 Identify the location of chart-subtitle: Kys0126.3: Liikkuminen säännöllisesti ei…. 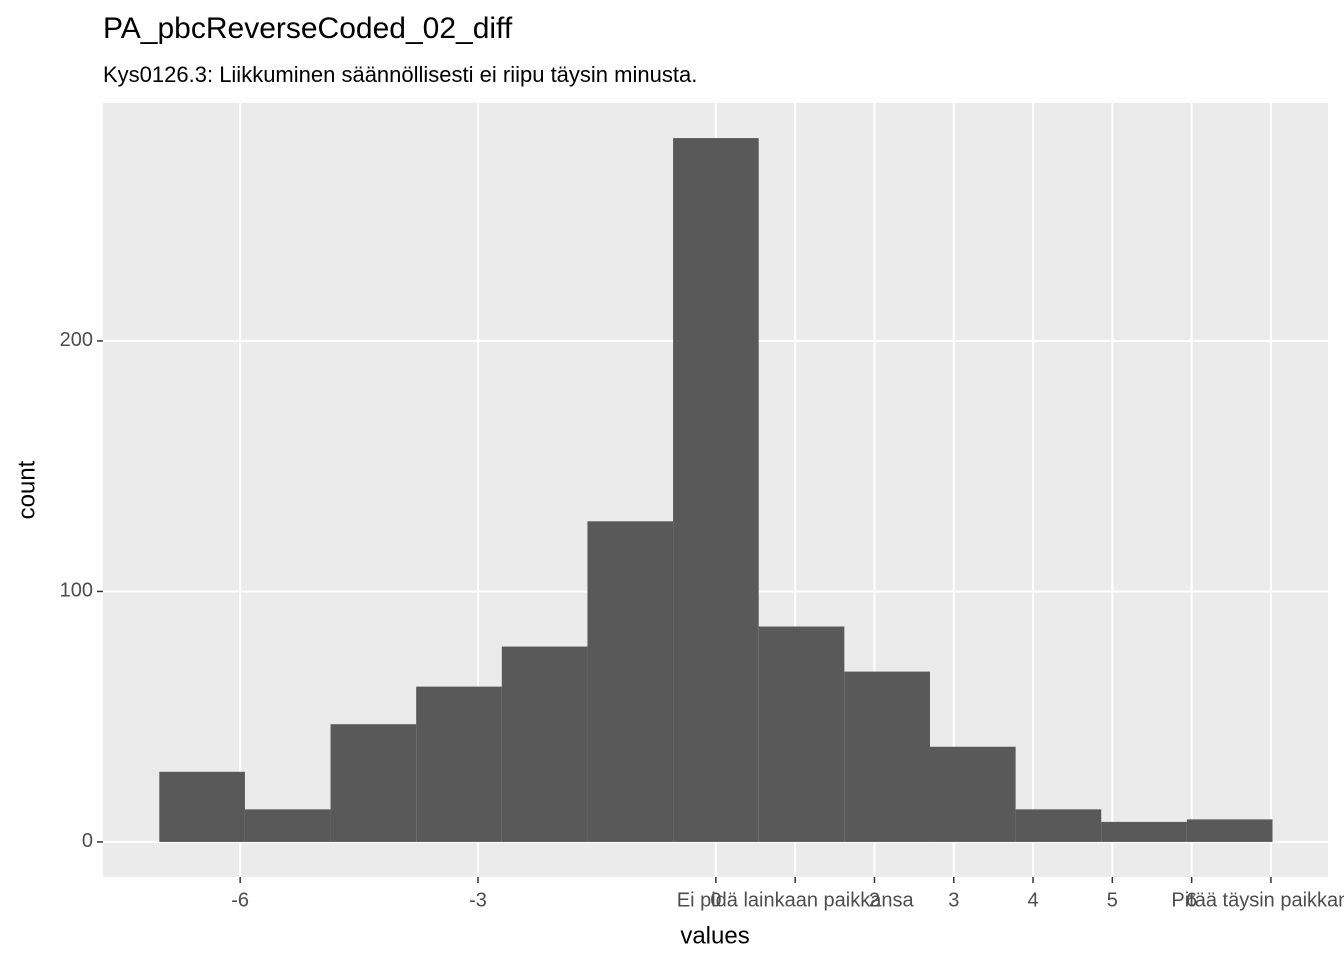
(400, 74).